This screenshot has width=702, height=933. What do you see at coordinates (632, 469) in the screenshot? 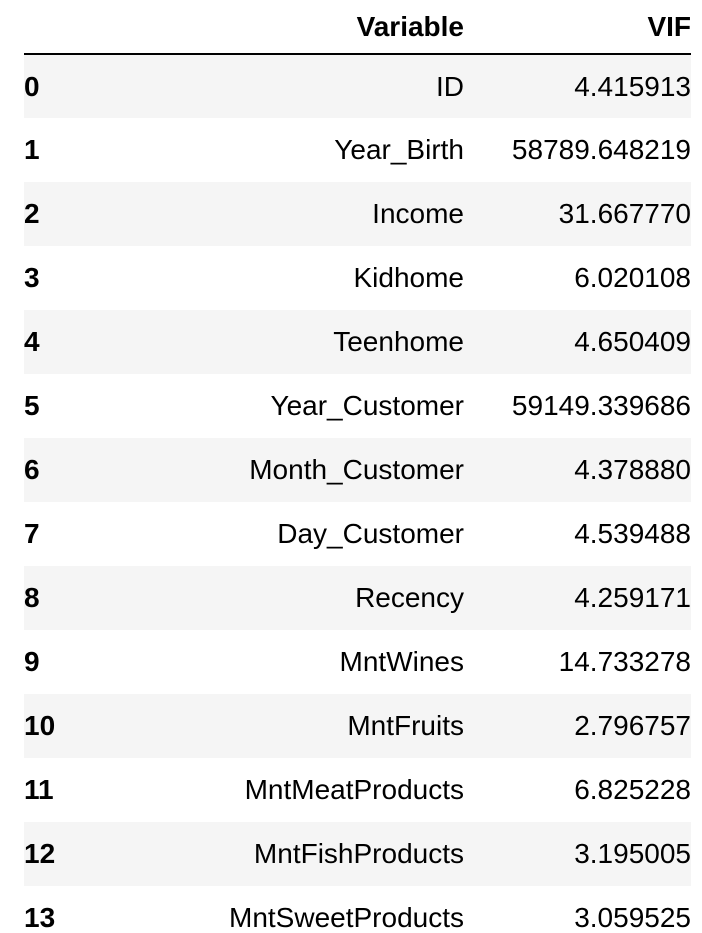
I see `vif-cell: 4.378880` at bounding box center [632, 469].